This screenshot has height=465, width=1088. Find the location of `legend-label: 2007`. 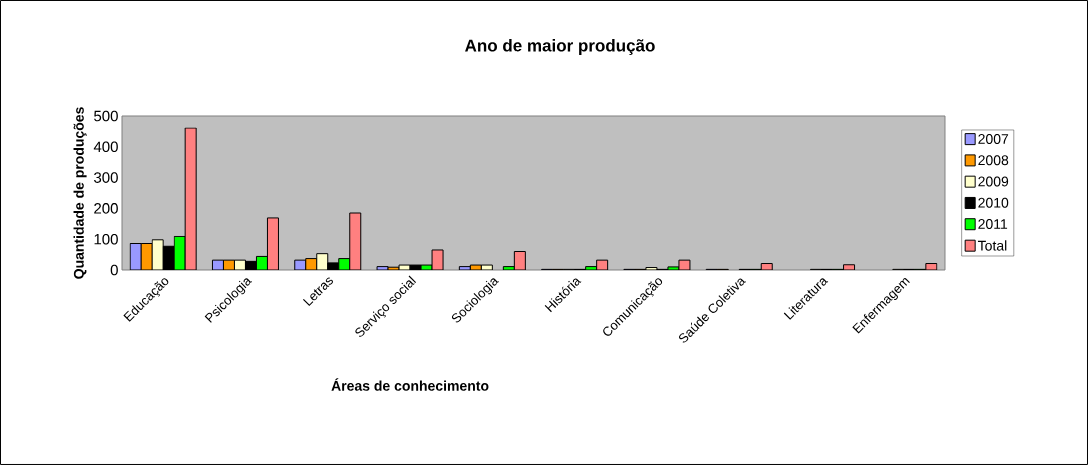

legend-label: 2007 is located at coordinates (993, 138).